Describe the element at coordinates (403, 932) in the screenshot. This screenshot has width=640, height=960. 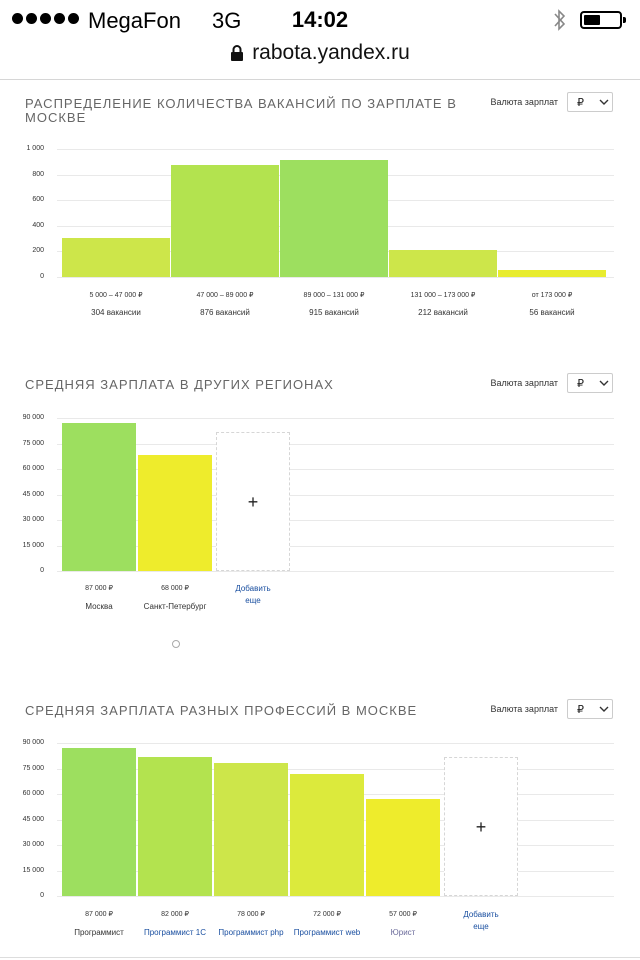
I see `category-label: Юрист` at that location.